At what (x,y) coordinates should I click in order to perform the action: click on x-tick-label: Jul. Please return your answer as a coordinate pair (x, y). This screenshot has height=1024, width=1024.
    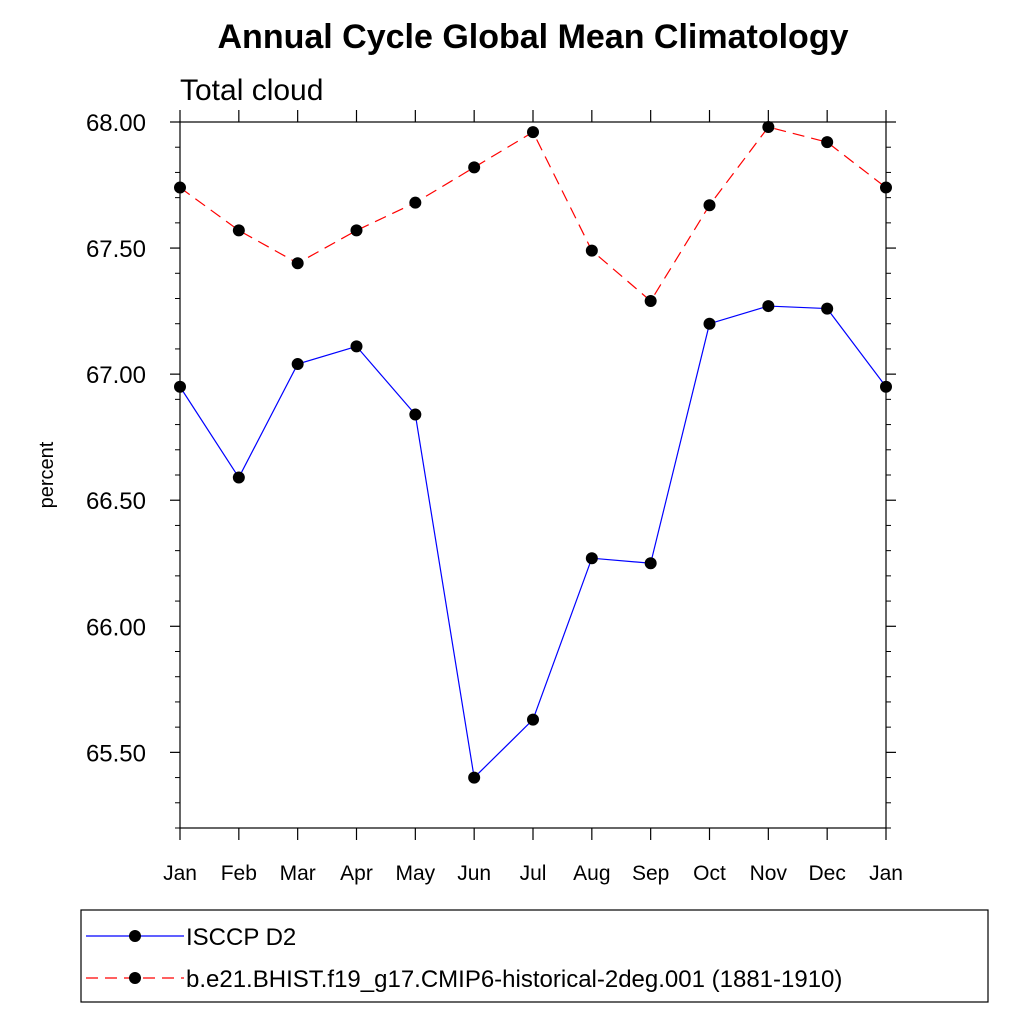
    Looking at the image, I should click on (533, 873).